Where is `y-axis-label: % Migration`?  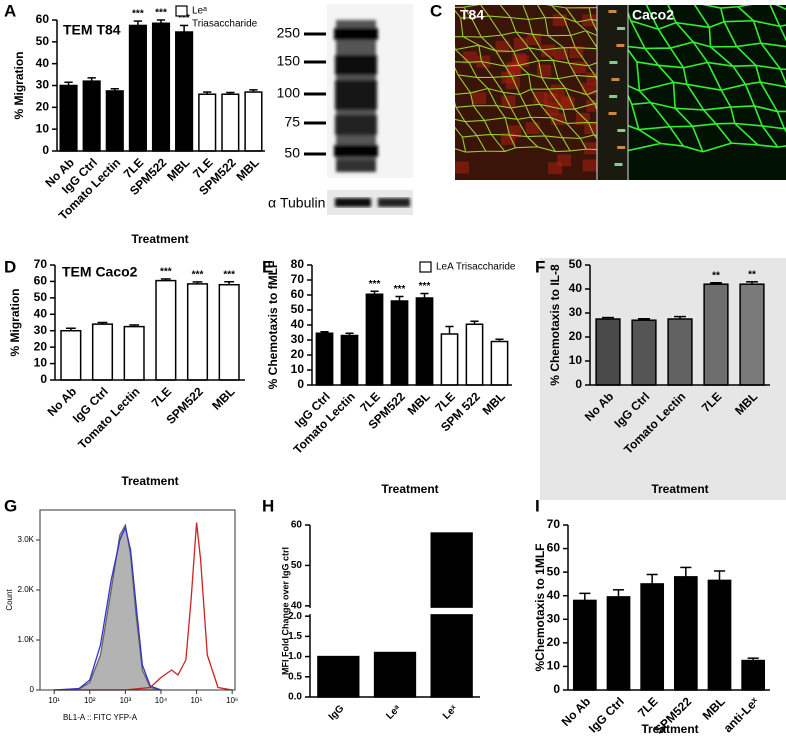
y-axis-label: % Migration is located at coordinates (15, 323).